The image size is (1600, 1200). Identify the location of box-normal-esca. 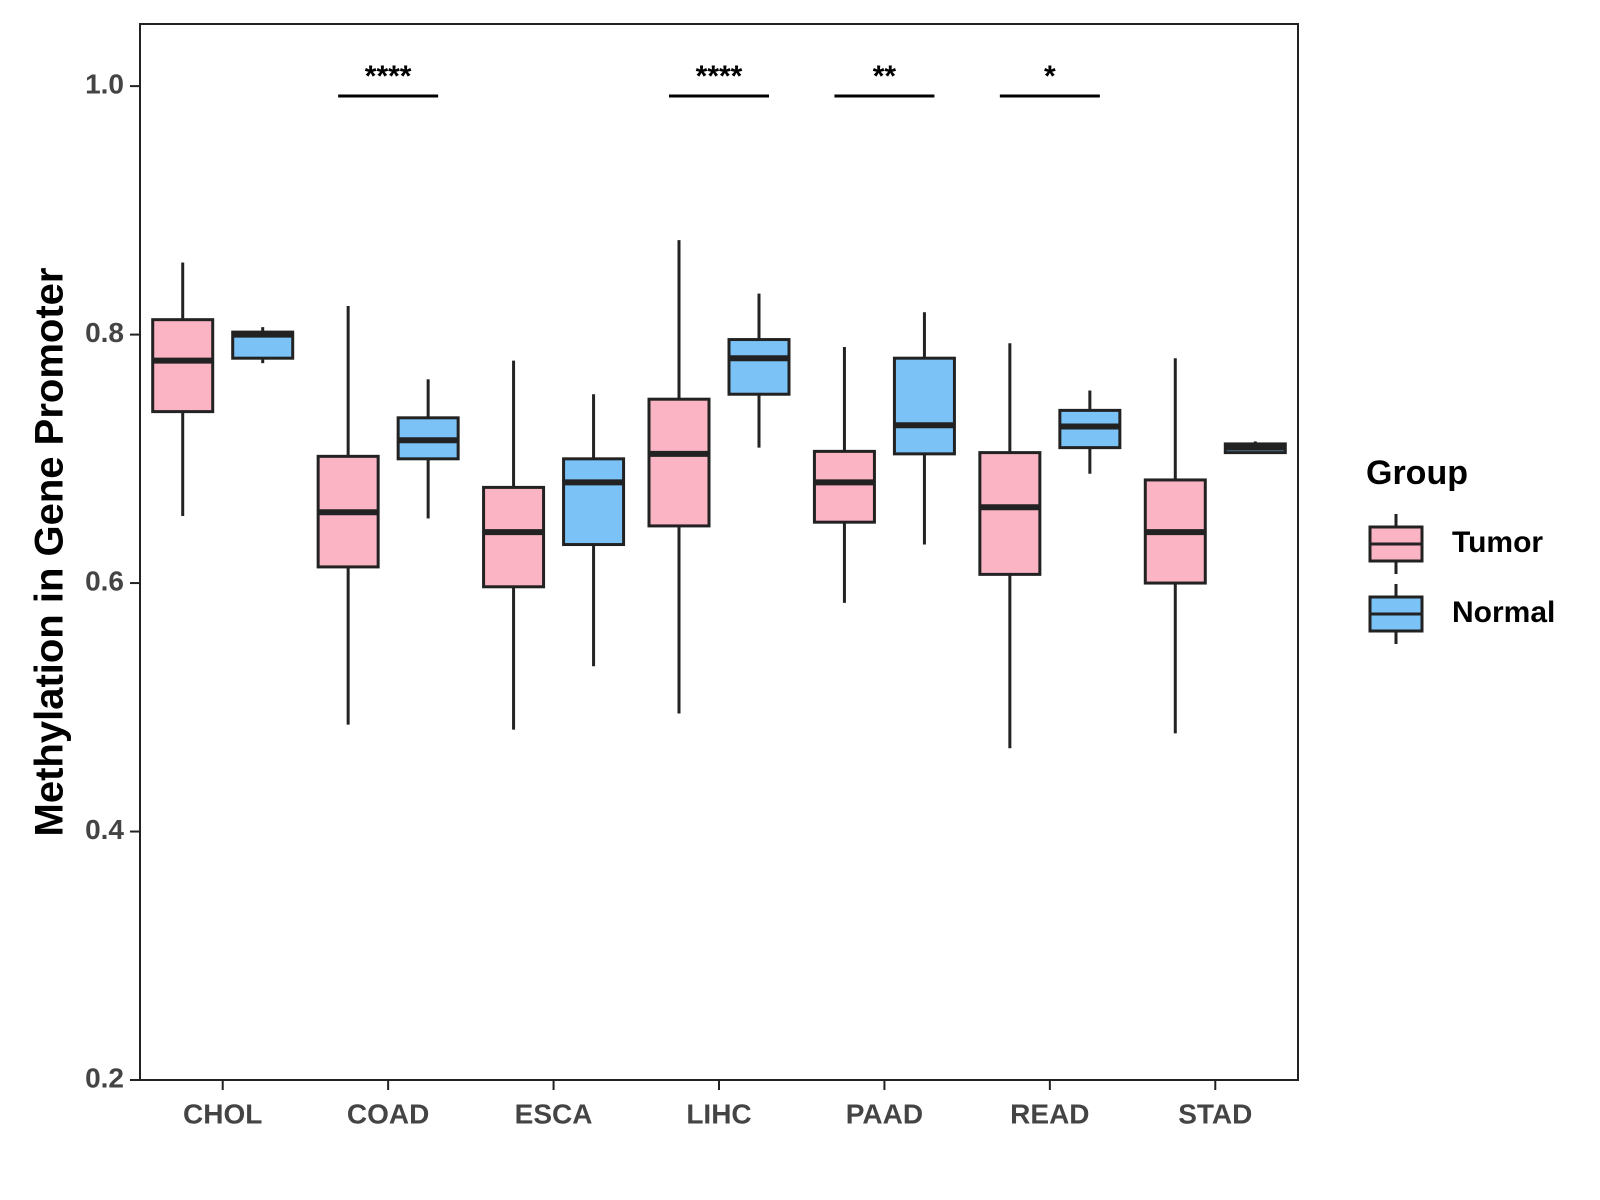
(594, 530).